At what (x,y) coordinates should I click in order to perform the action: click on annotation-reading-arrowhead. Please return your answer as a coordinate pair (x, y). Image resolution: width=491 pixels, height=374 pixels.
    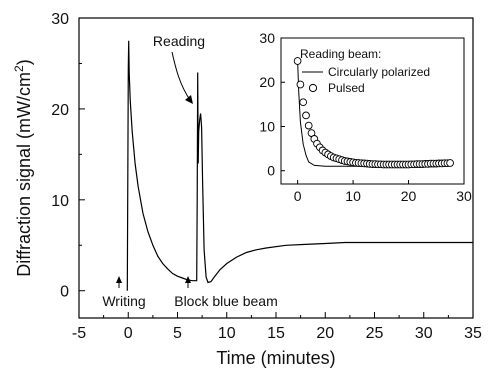
    Looking at the image, I should click on (189, 99).